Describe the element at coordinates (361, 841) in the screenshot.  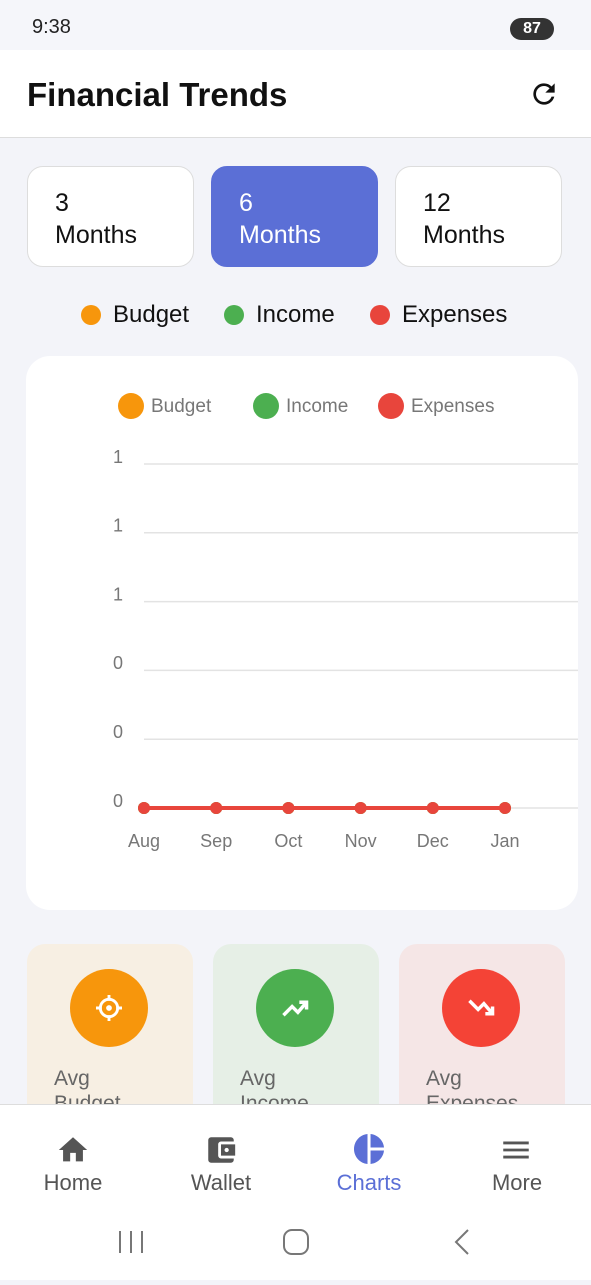
I see `x-tick-label: Nov` at that location.